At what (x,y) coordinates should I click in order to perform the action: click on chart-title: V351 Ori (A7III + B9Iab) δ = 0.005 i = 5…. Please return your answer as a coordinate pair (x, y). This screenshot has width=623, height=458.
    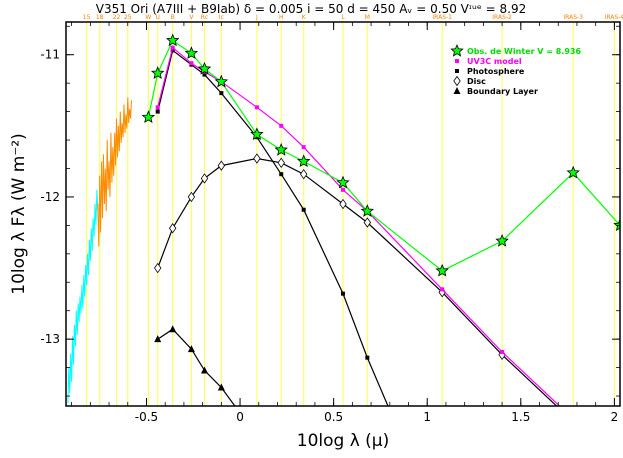
    Looking at the image, I should click on (311, 9).